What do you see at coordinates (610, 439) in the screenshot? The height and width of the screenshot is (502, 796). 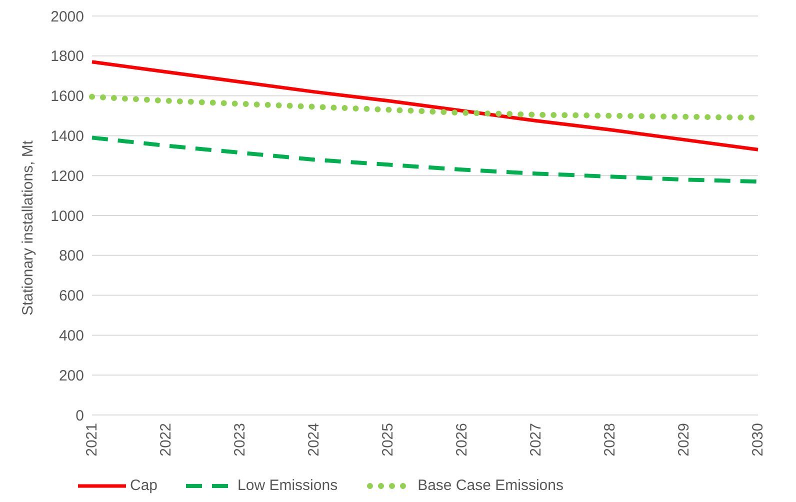 I see `x-tick-label: 2028` at bounding box center [610, 439].